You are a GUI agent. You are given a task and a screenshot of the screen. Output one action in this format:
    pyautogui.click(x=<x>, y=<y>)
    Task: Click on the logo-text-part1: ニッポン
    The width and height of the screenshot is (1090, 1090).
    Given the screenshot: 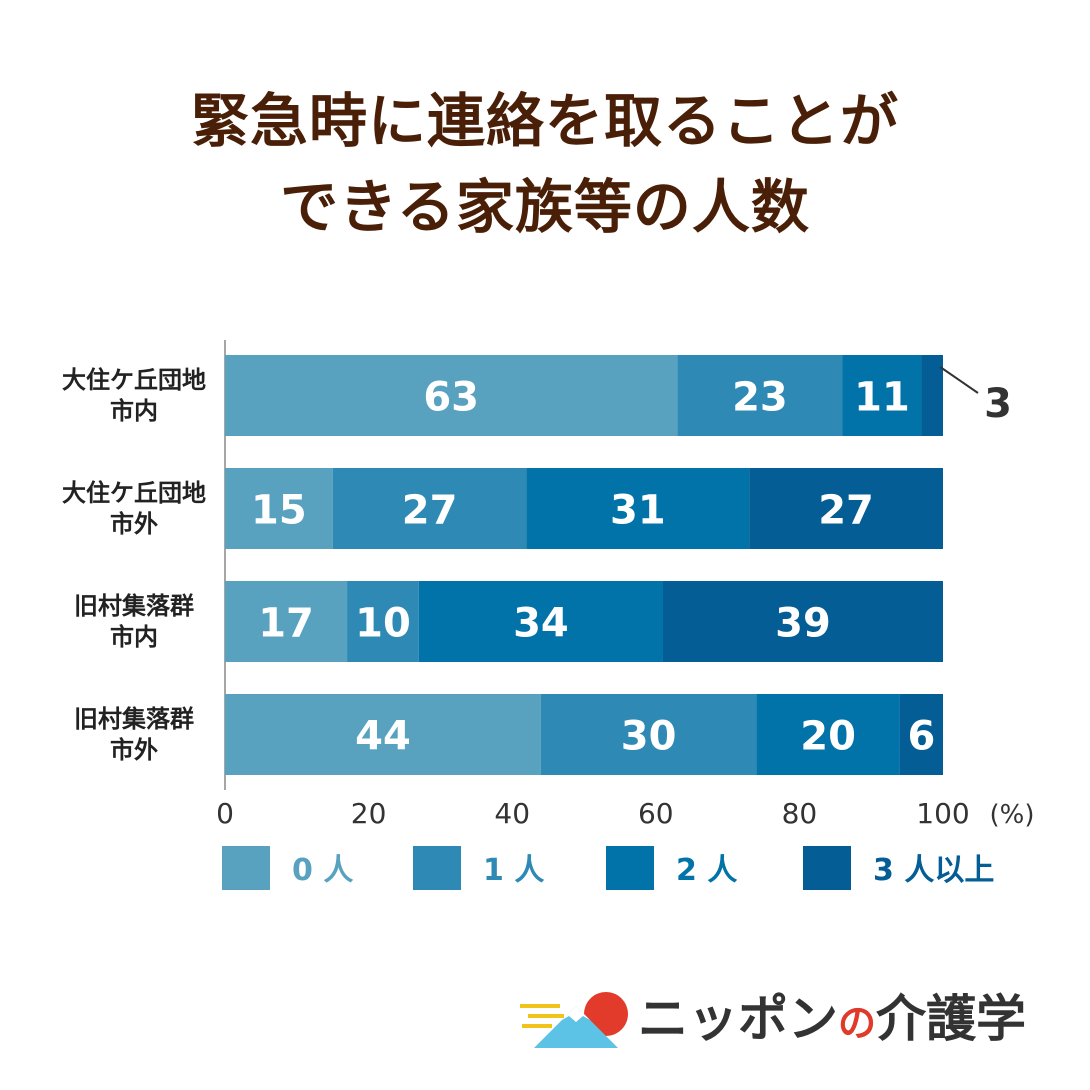 What is the action you would take?
    pyautogui.click(x=738, y=1019)
    